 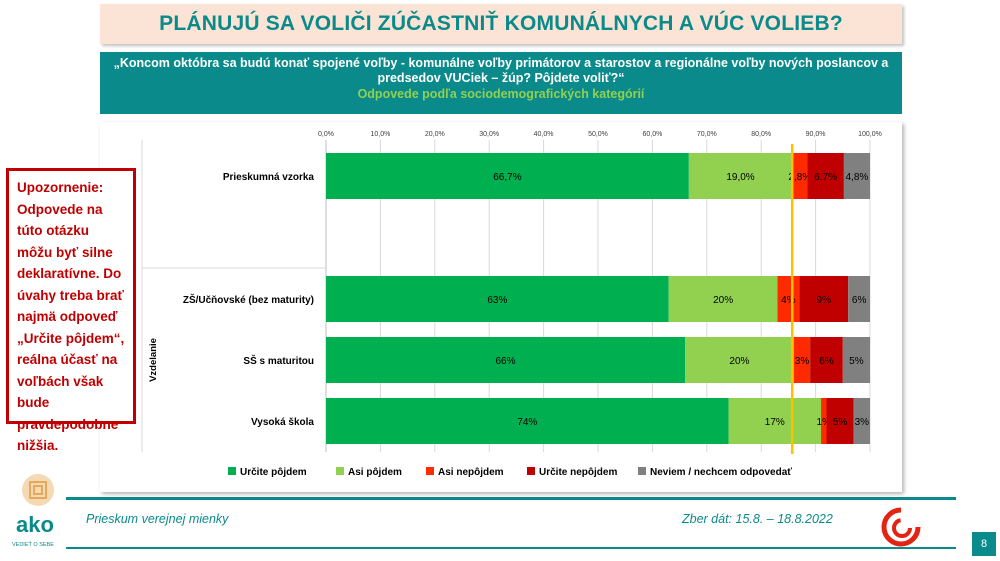 I want to click on data-label: 66,7%, so click(x=507, y=177).